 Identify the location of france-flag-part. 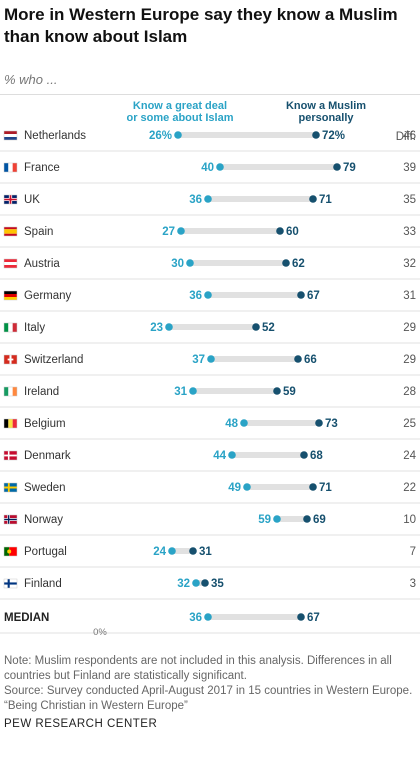
(6, 167).